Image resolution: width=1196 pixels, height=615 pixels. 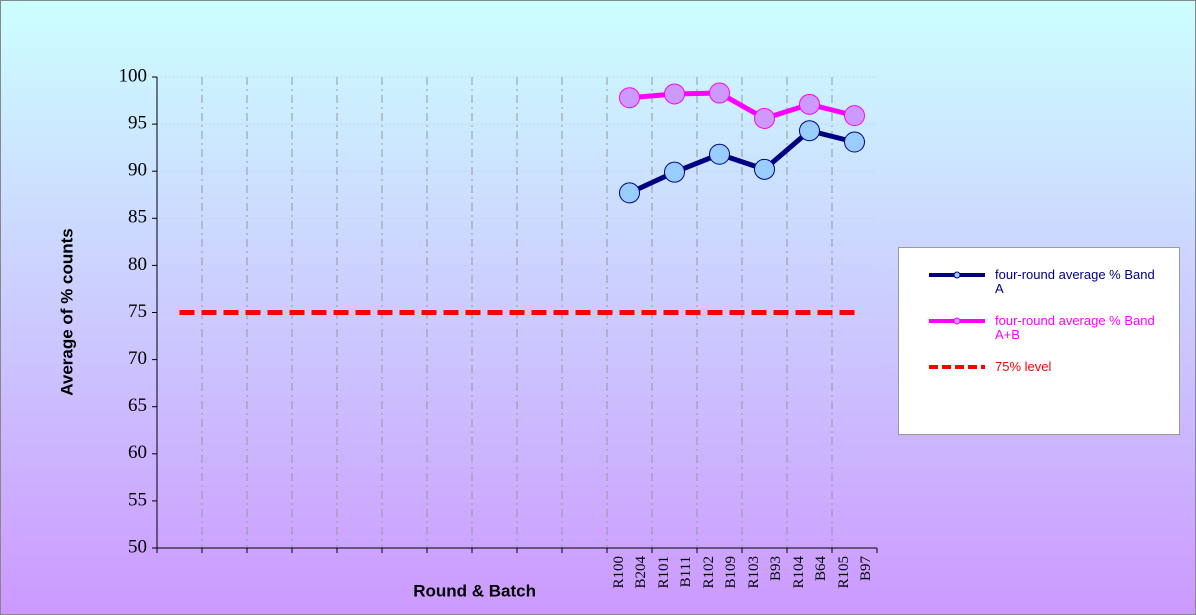 I want to click on y-tick-label: 100, so click(x=133, y=75).